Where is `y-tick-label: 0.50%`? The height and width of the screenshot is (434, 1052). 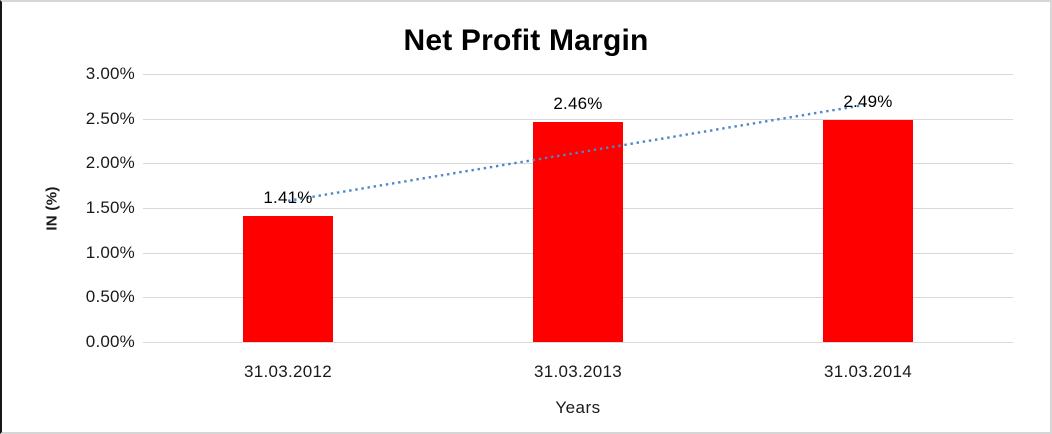
y-tick-label: 0.50% is located at coordinates (110, 296).